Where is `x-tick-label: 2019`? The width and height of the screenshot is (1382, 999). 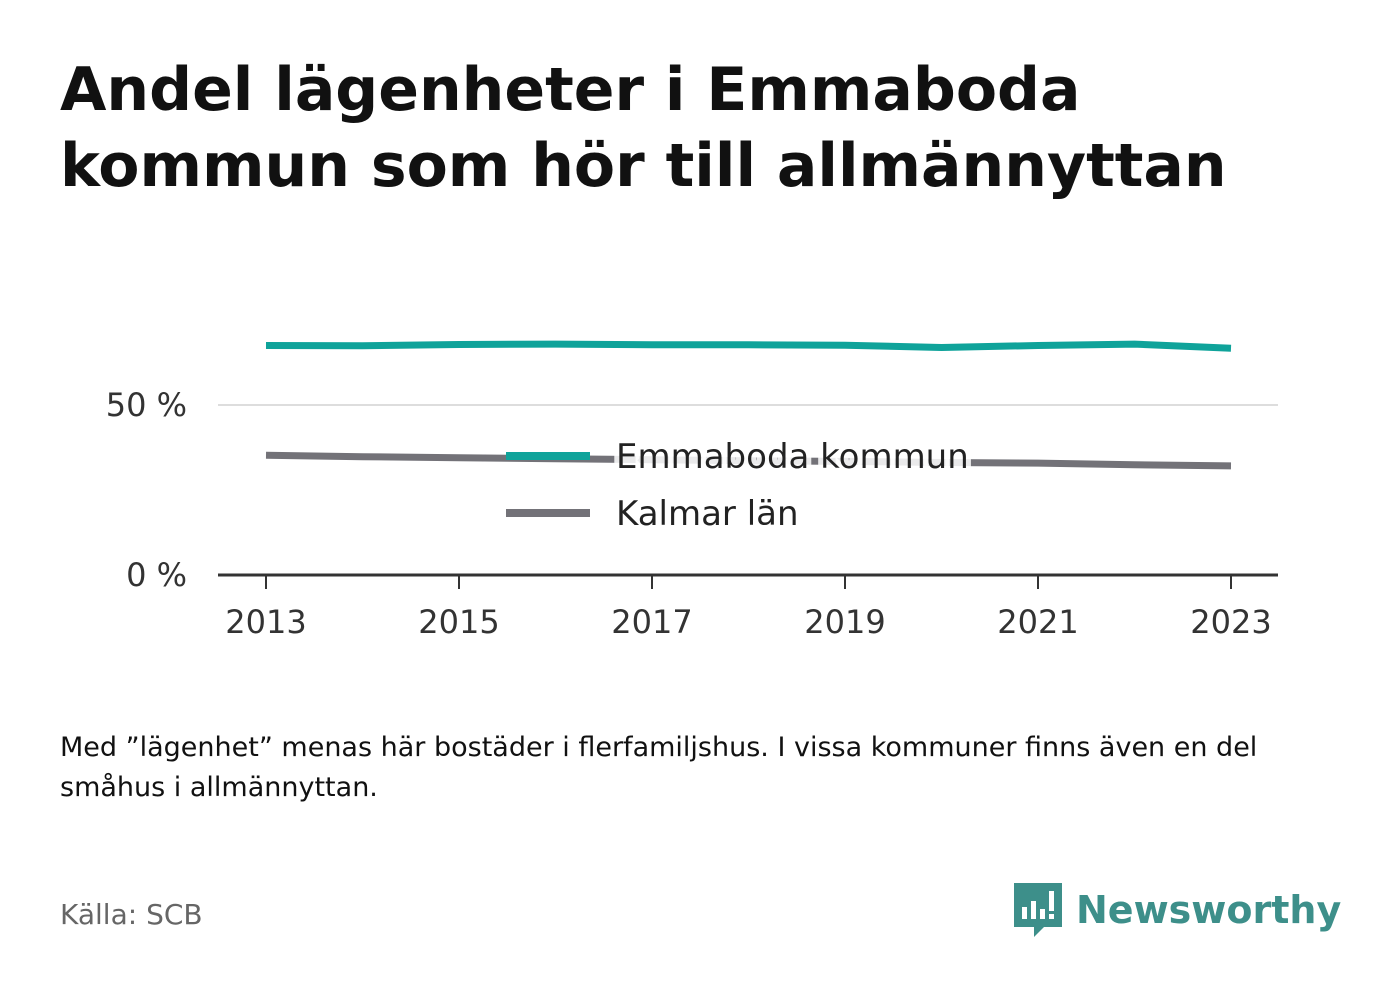
x-tick-label: 2019 is located at coordinates (844, 622).